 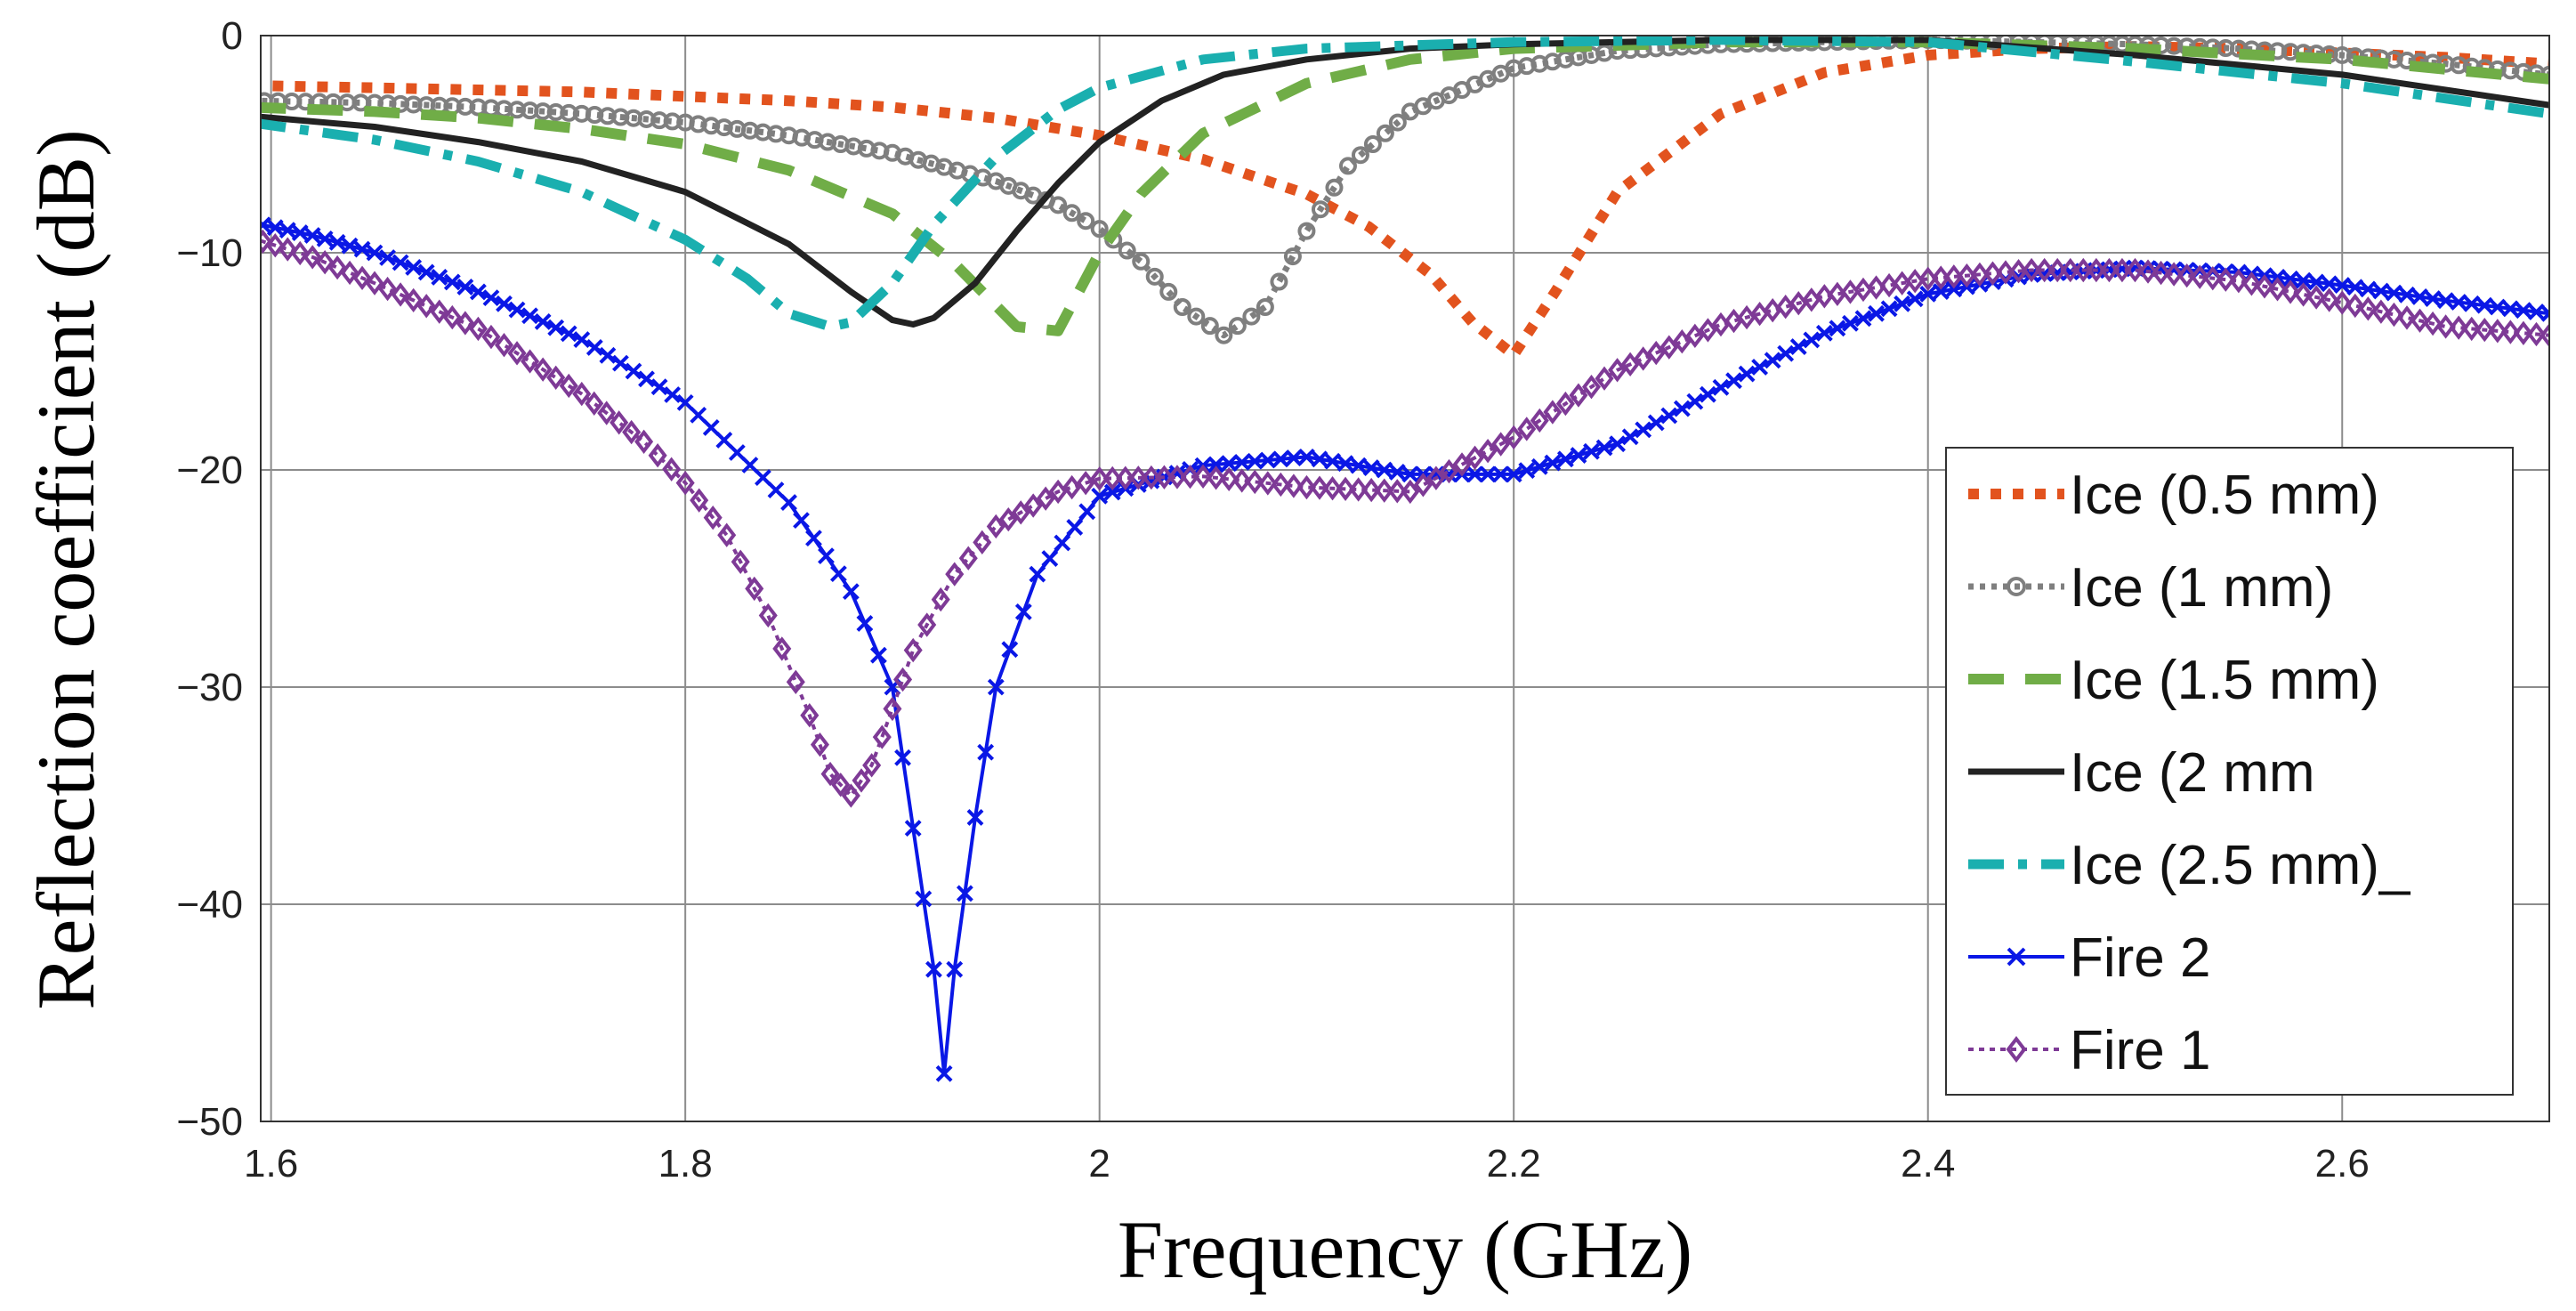 I want to click on x-tick-label: 2.2, so click(x=1514, y=1164).